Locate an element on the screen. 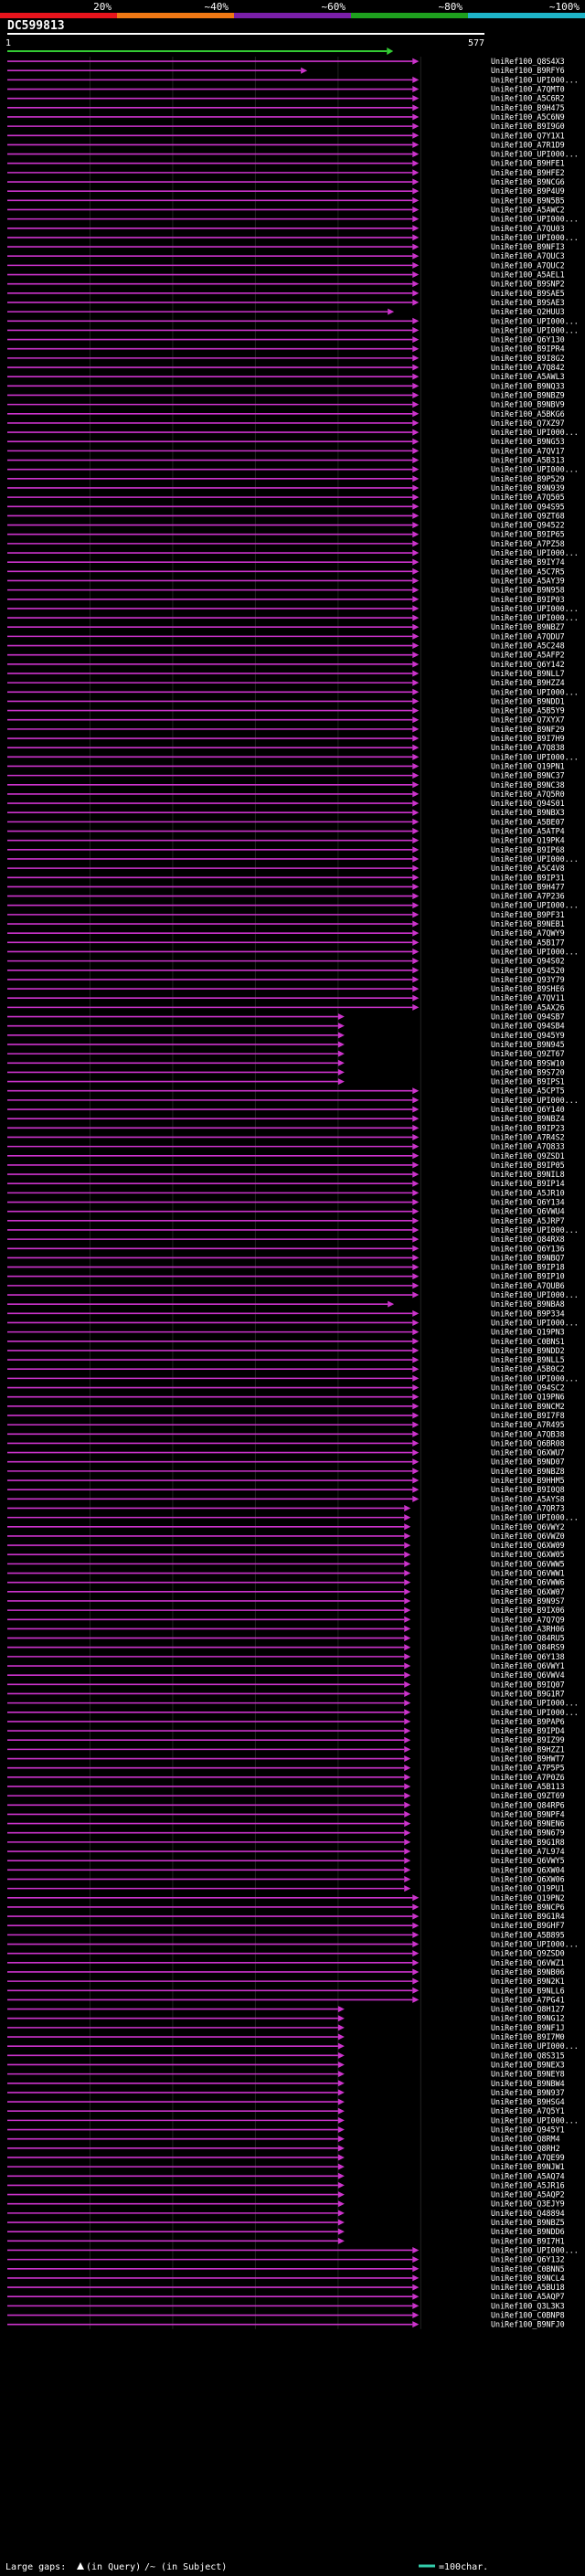  hit-row: UniRef100_B9NF1J is located at coordinates (286, 2027).